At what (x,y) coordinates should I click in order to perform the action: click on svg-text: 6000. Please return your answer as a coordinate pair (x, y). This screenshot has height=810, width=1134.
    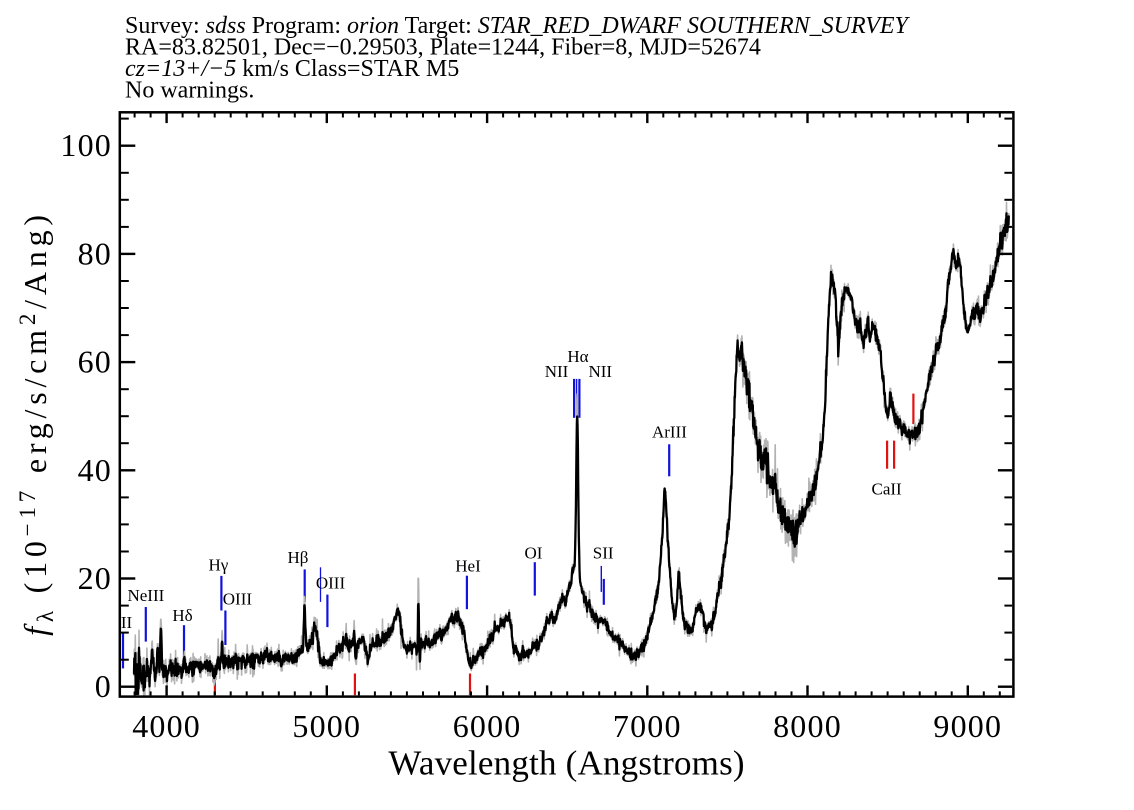
    Looking at the image, I should click on (487, 726).